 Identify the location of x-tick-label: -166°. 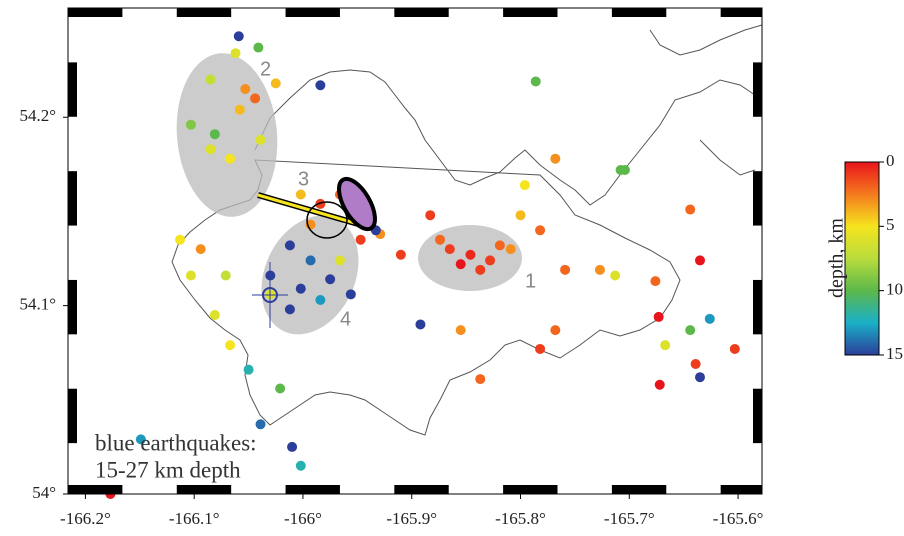
(303, 518).